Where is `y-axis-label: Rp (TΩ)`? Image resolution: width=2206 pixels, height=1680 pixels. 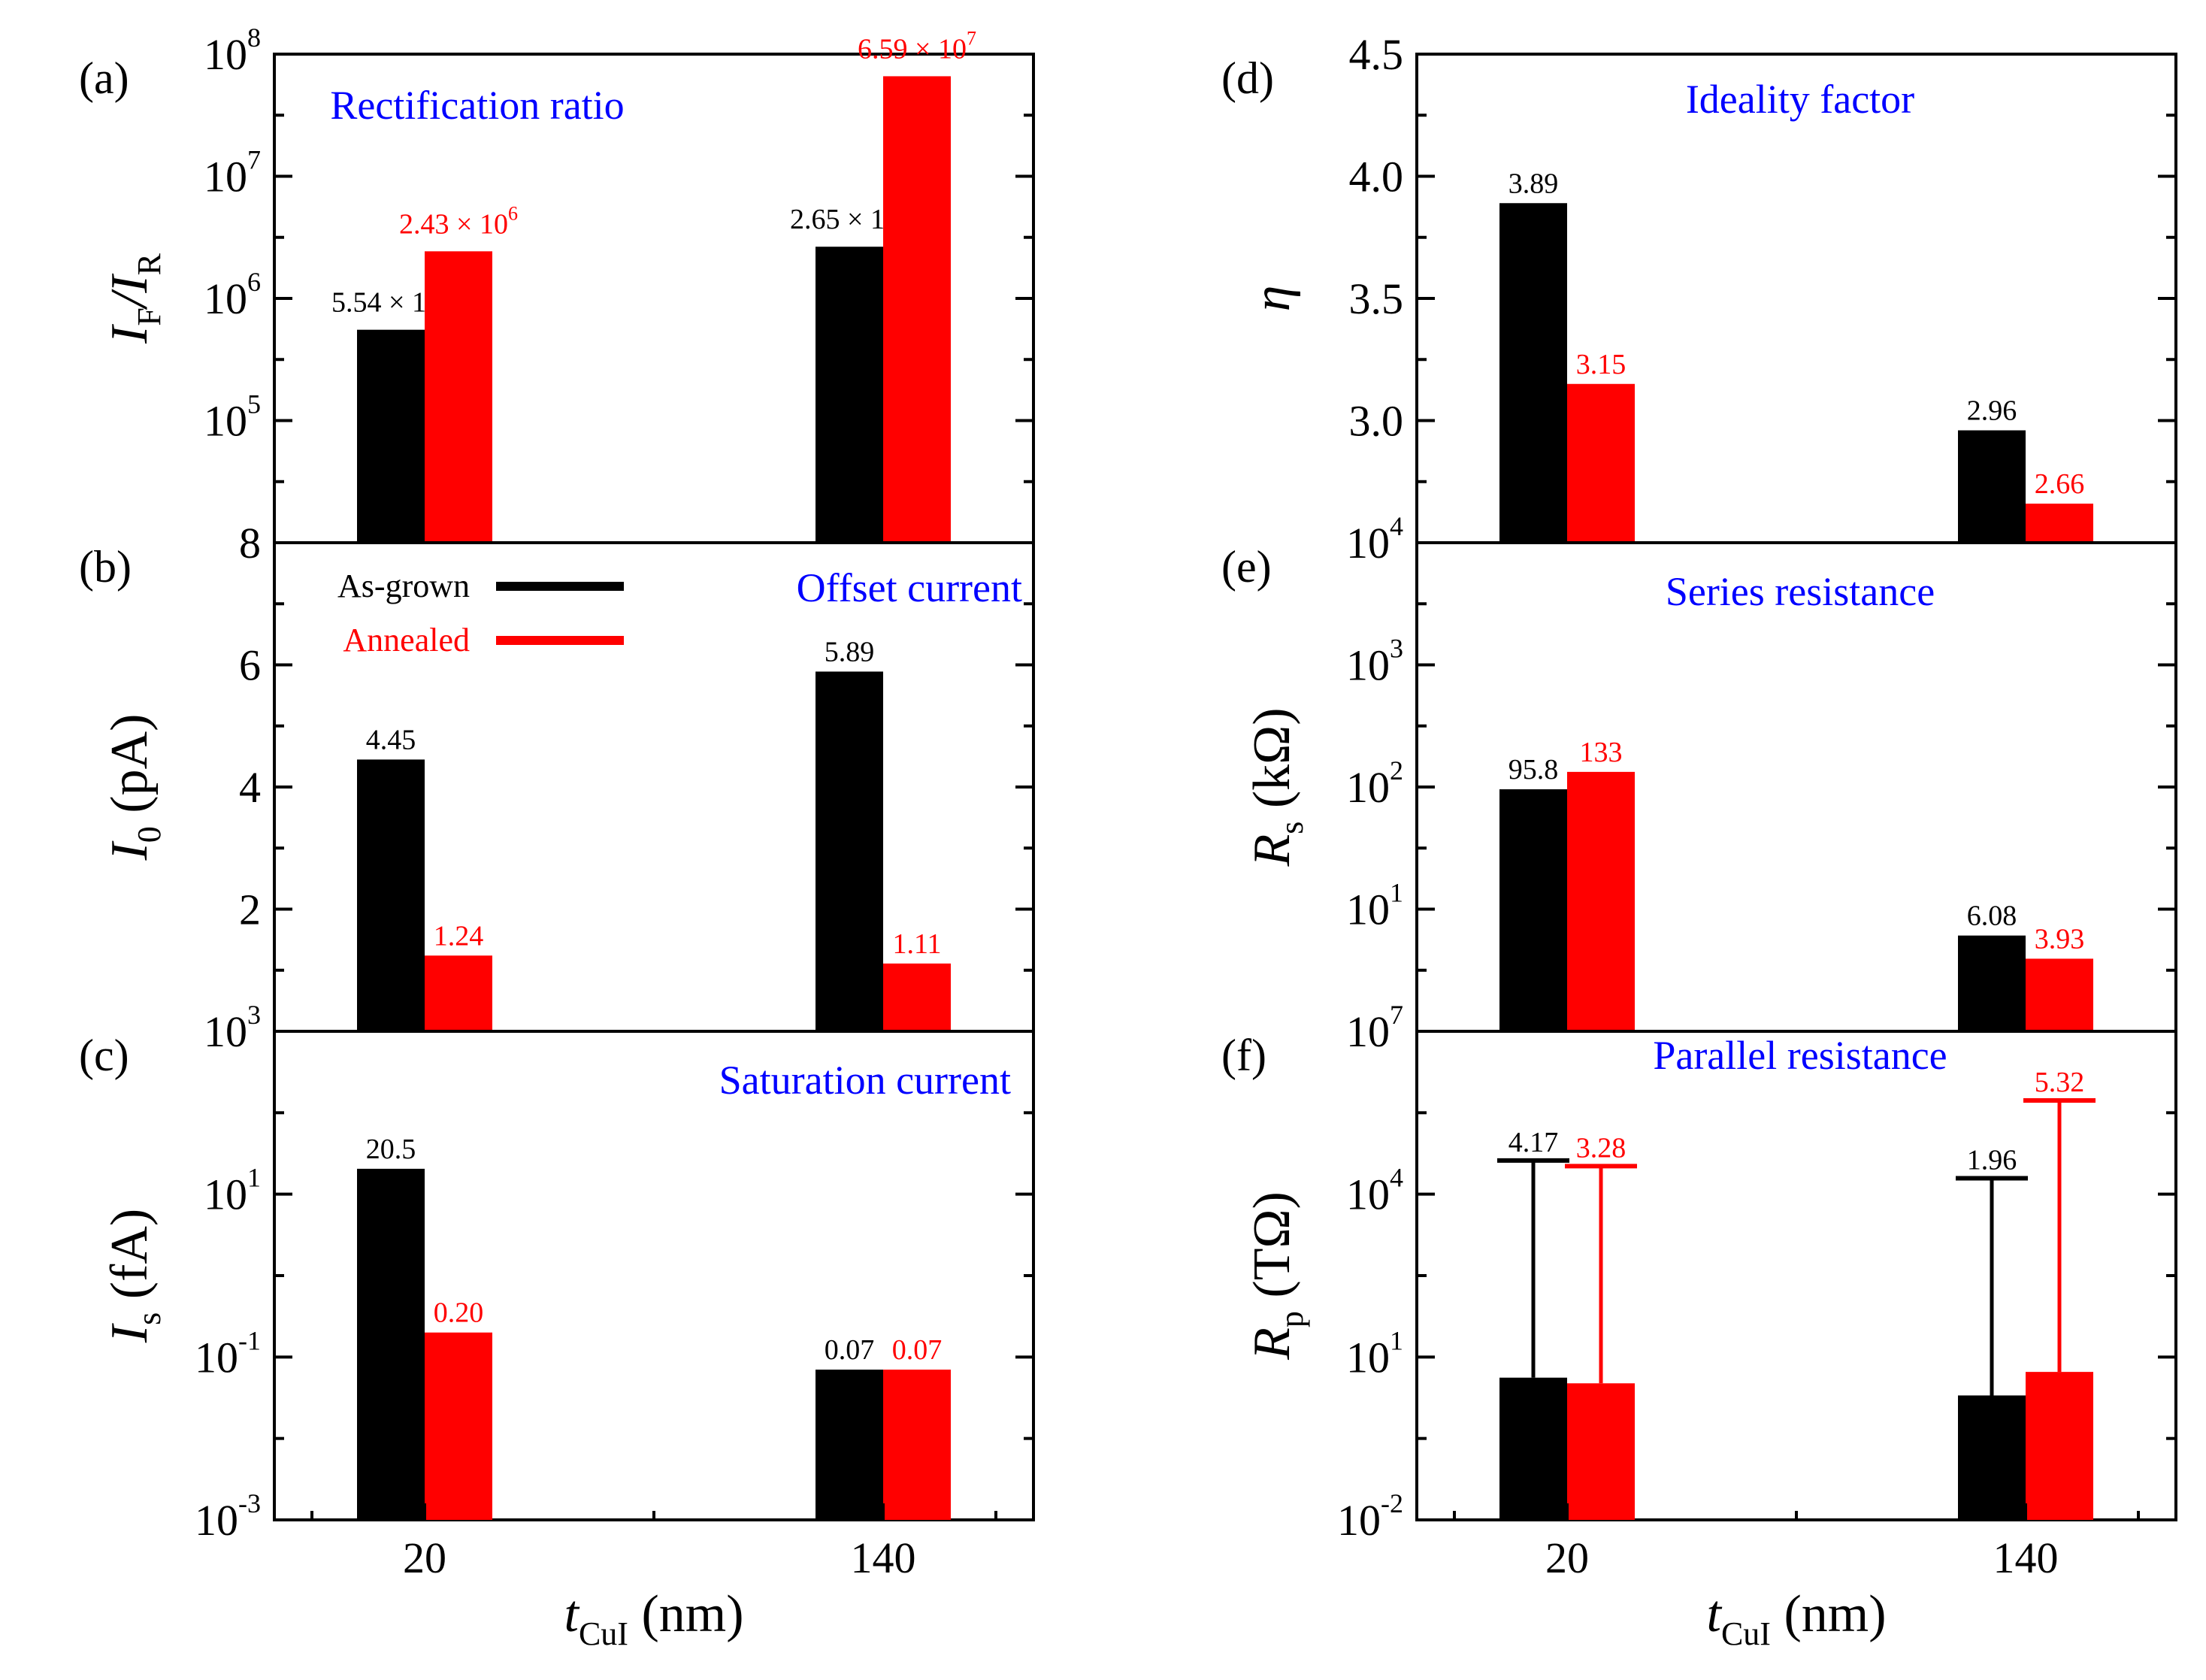 y-axis-label: Rp (TΩ) is located at coordinates (1276, 1276).